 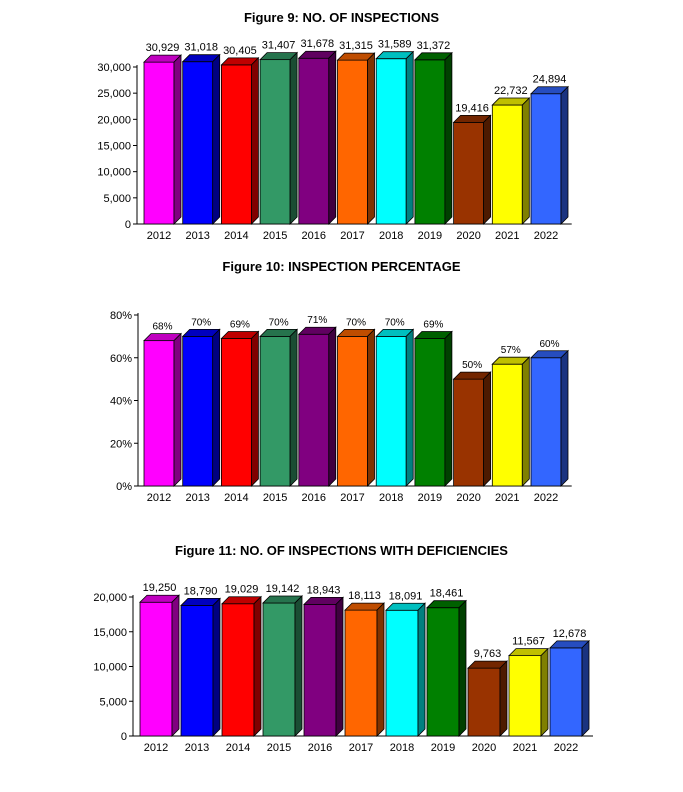 What do you see at coordinates (121, 316) in the screenshot?
I see `y-tick-label: 80%` at bounding box center [121, 316].